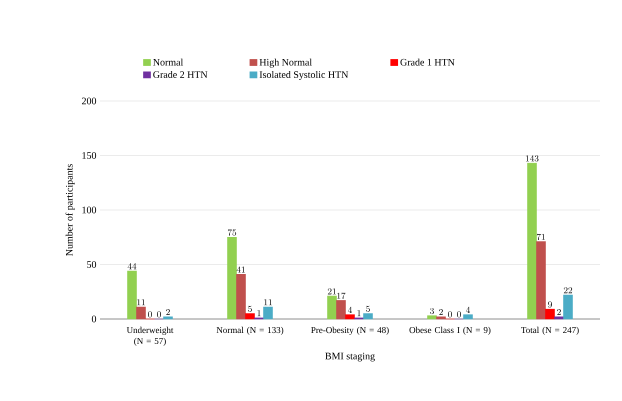 The image size is (622, 401). What do you see at coordinates (550, 330) in the screenshot?
I see `x-tick-label: Total (N = 247)` at bounding box center [550, 330].